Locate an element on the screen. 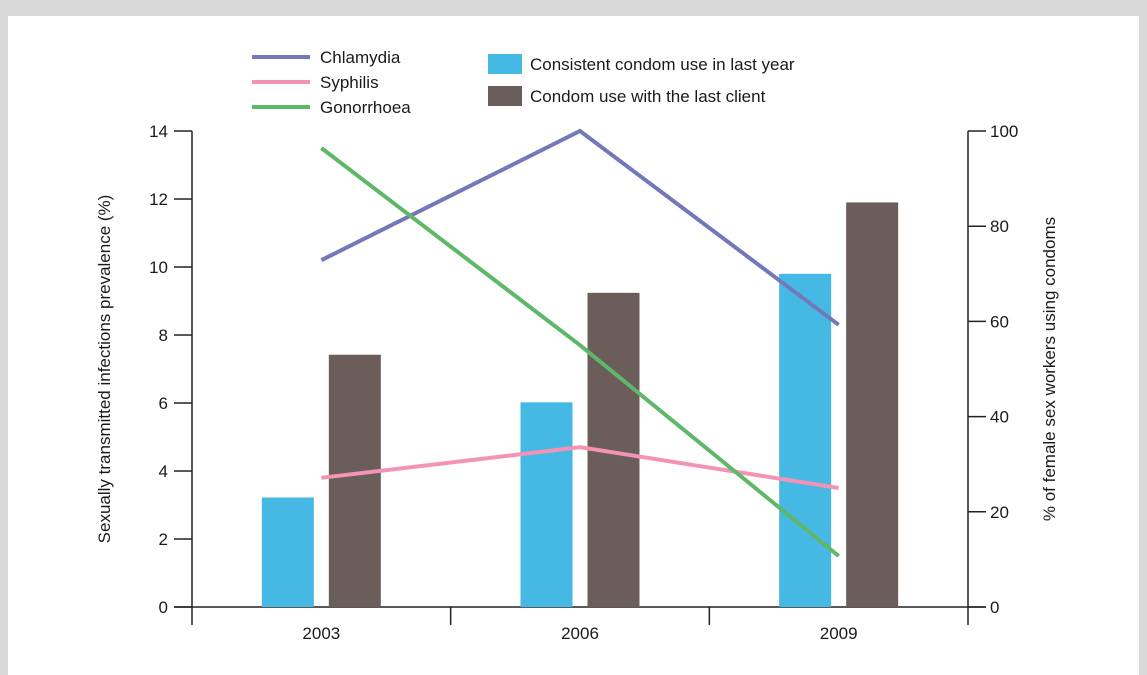 This screenshot has height=675, width=1147. y-right-tick-label: 0 is located at coordinates (994, 607).